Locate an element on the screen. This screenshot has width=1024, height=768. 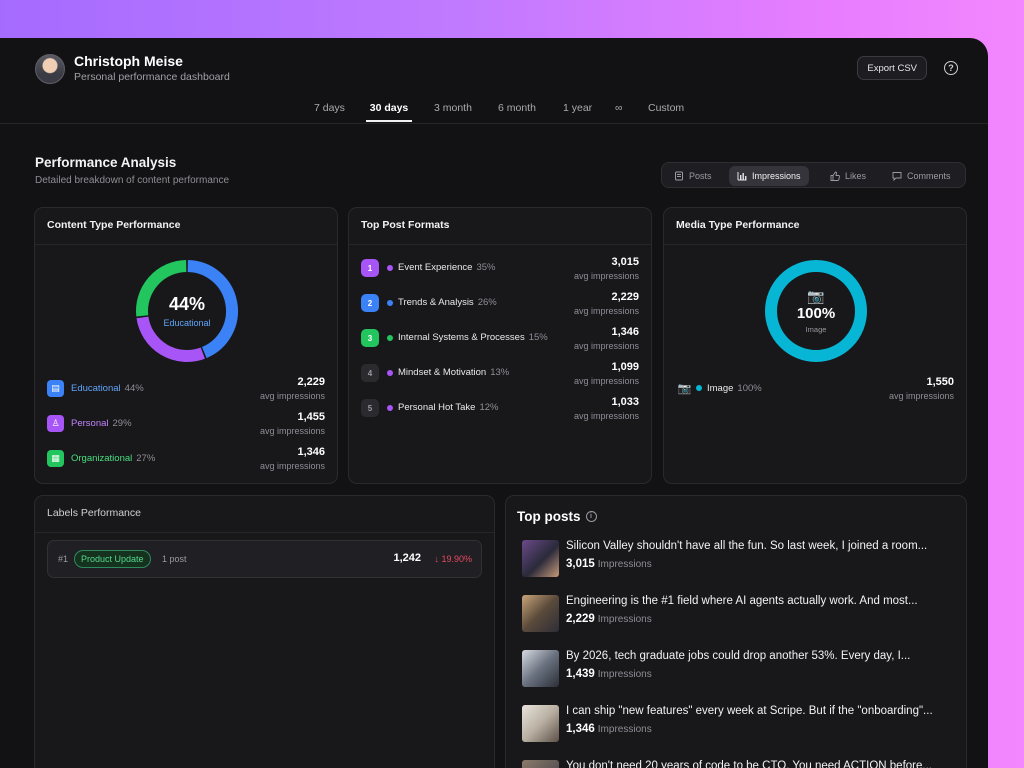
range-tab-30-days: 30 days is located at coordinates (389, 112).